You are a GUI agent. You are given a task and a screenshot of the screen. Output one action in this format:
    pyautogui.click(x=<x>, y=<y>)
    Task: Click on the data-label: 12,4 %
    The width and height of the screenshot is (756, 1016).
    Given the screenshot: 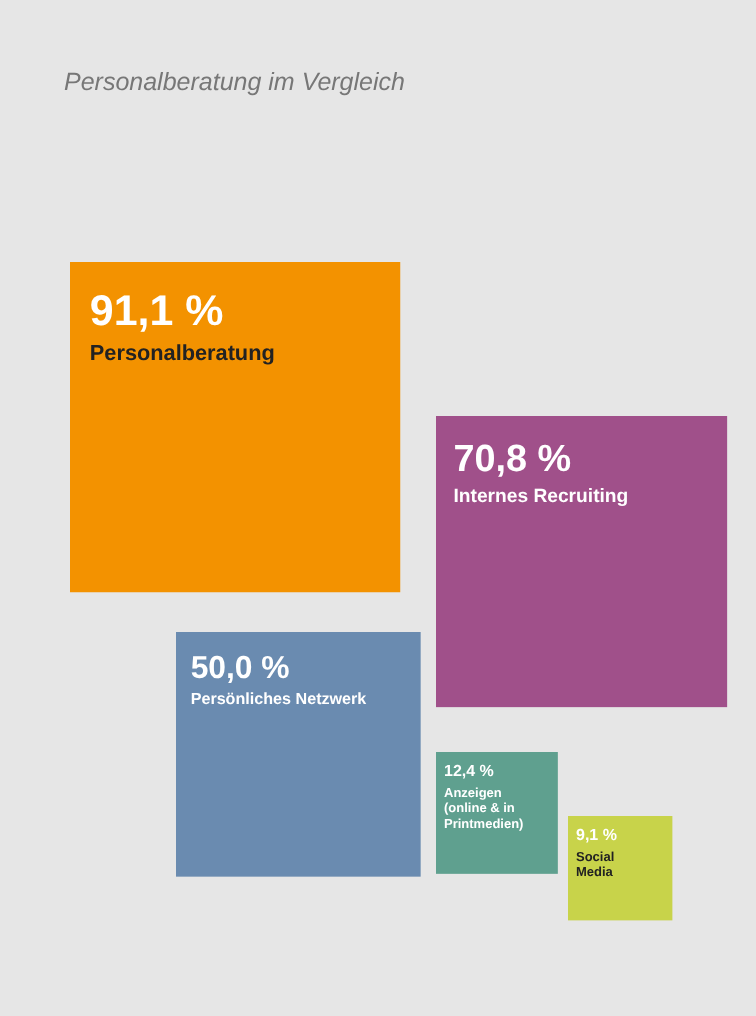 What is the action you would take?
    pyautogui.click(x=469, y=771)
    